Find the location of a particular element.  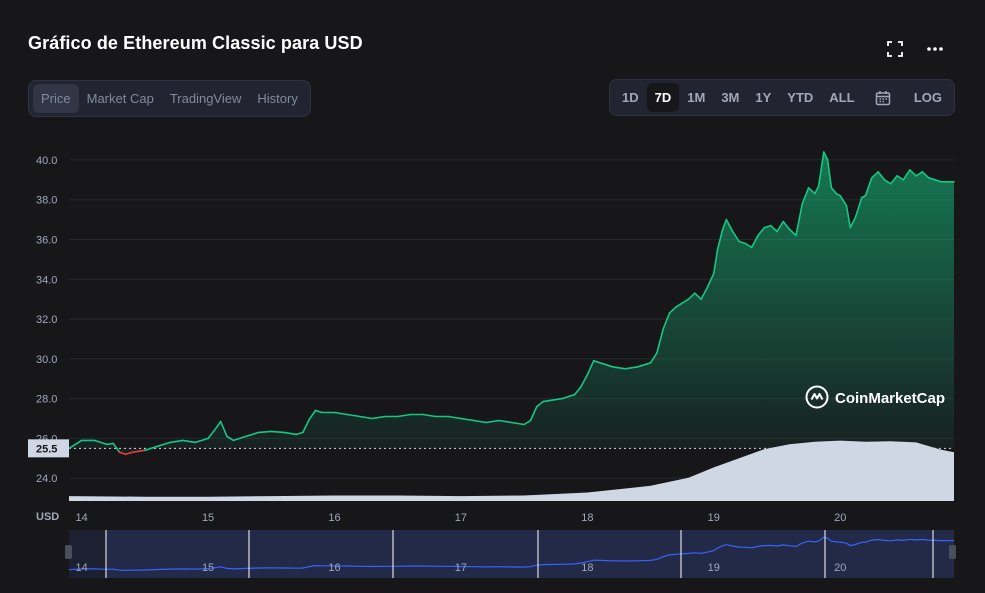

navigator-tick-label: 16 is located at coordinates (334, 568).